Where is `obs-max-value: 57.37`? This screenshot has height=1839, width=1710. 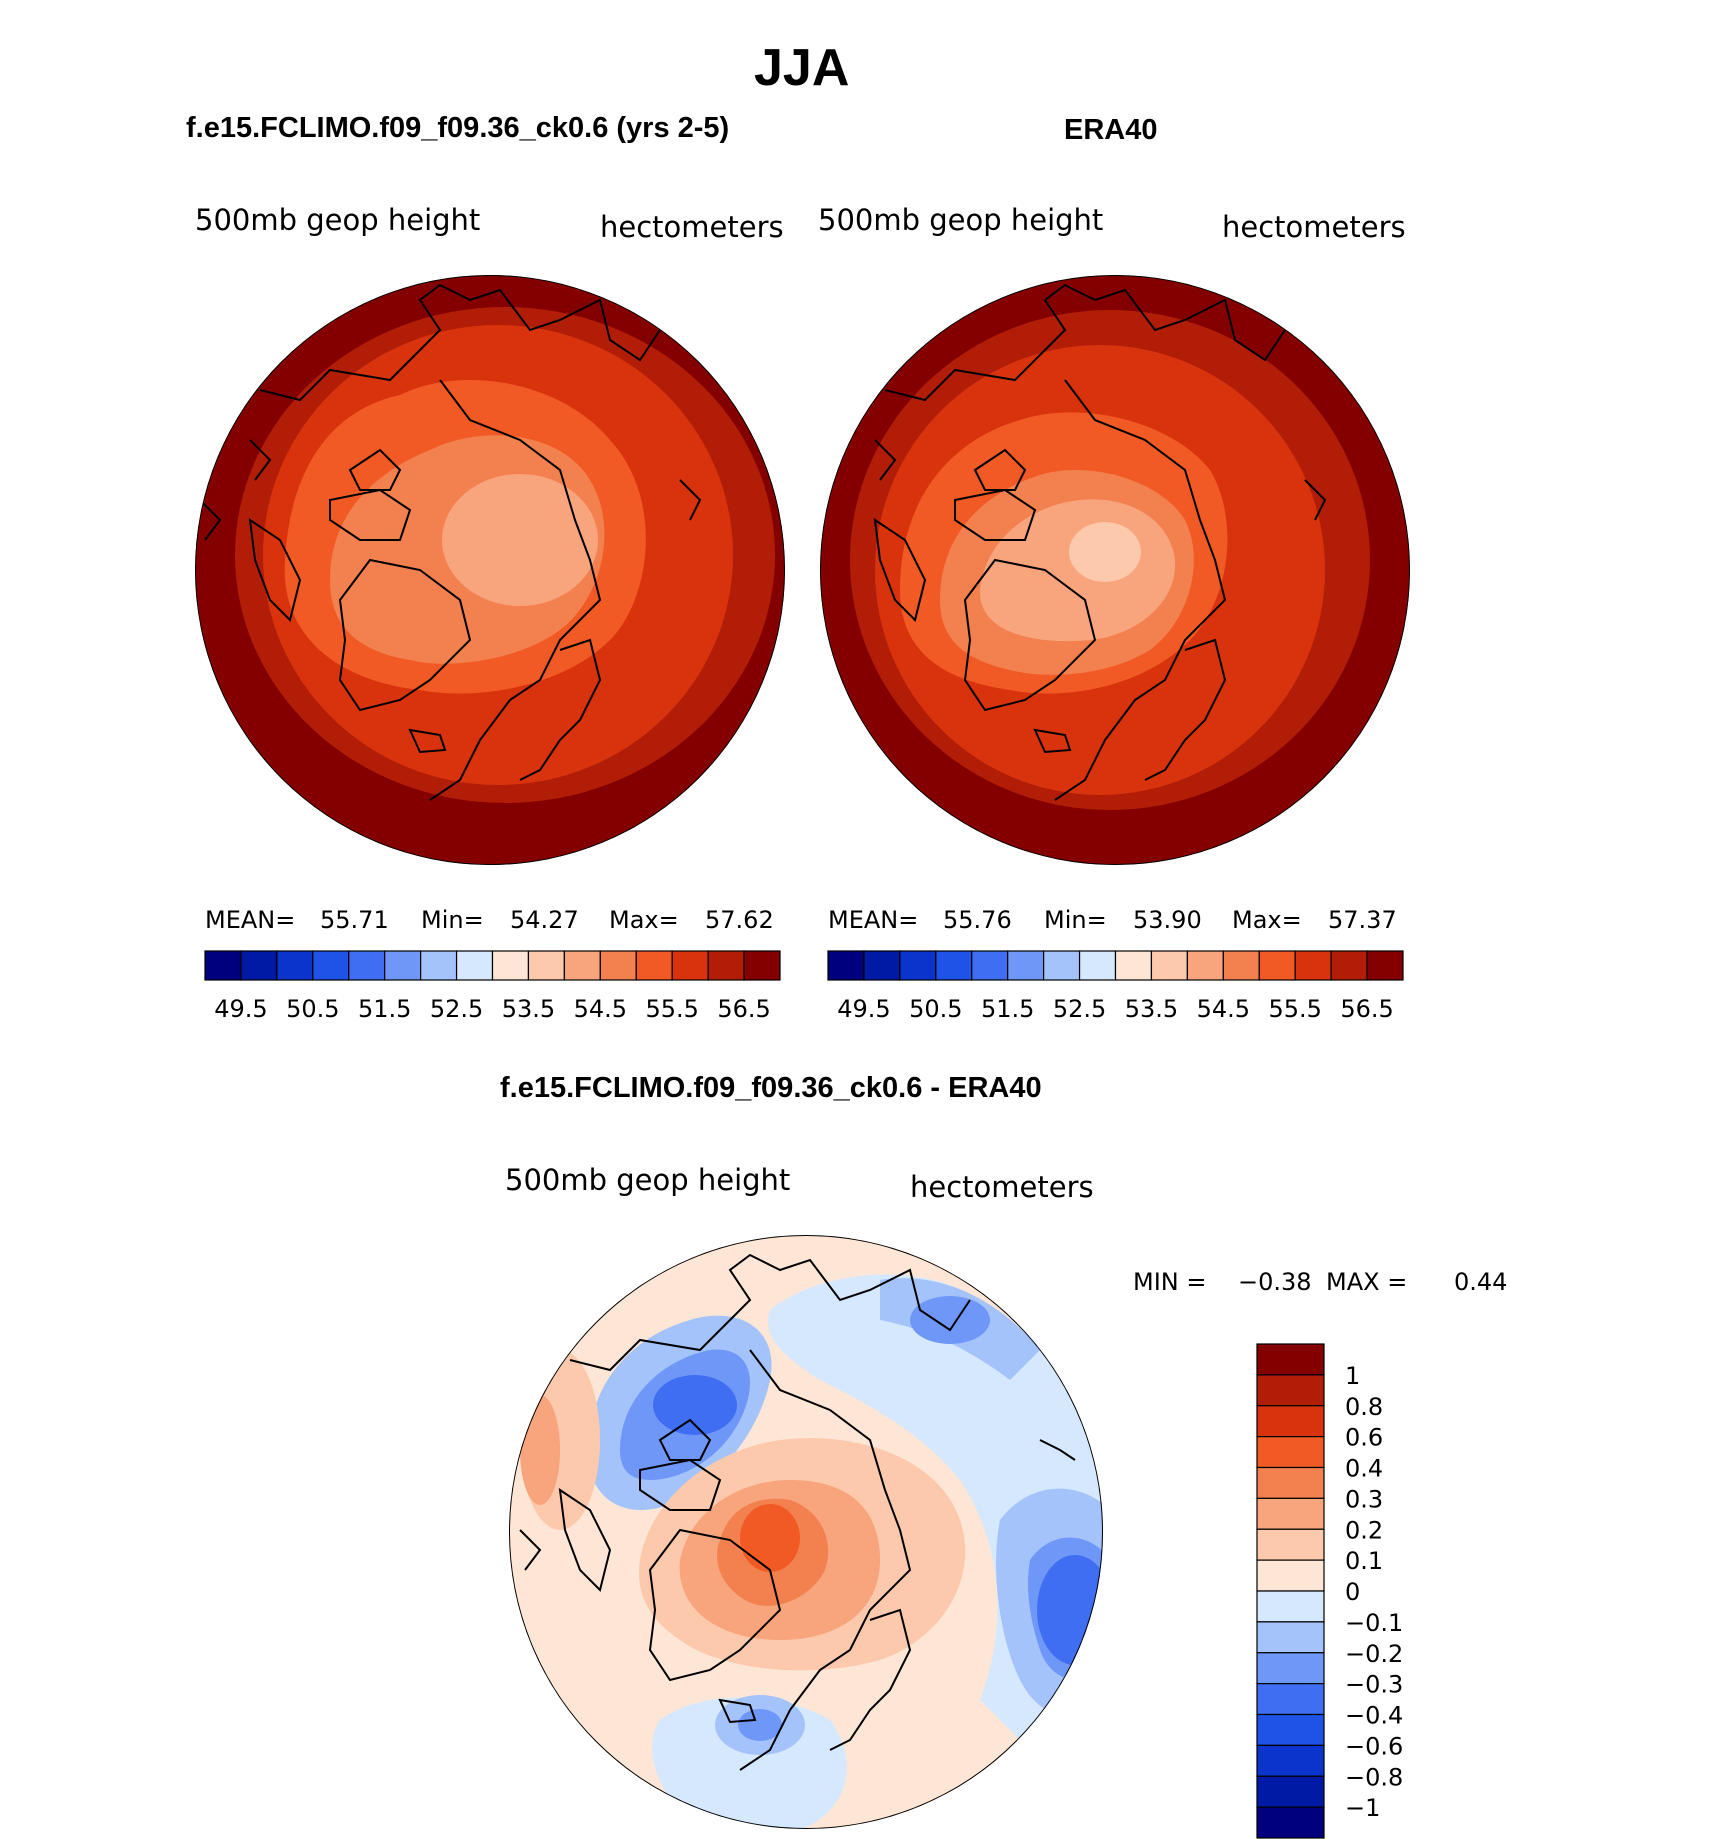
obs-max-value: 57.37 is located at coordinates (1362, 920).